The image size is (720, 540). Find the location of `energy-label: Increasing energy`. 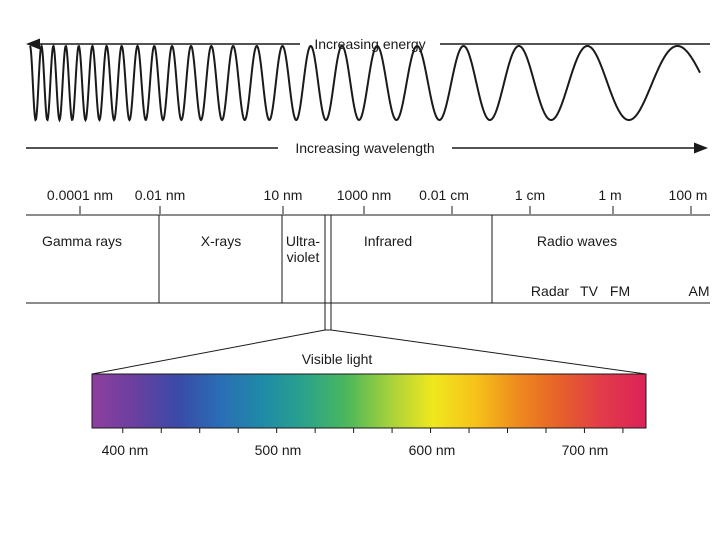

energy-label: Increasing energy is located at coordinates (369, 44).